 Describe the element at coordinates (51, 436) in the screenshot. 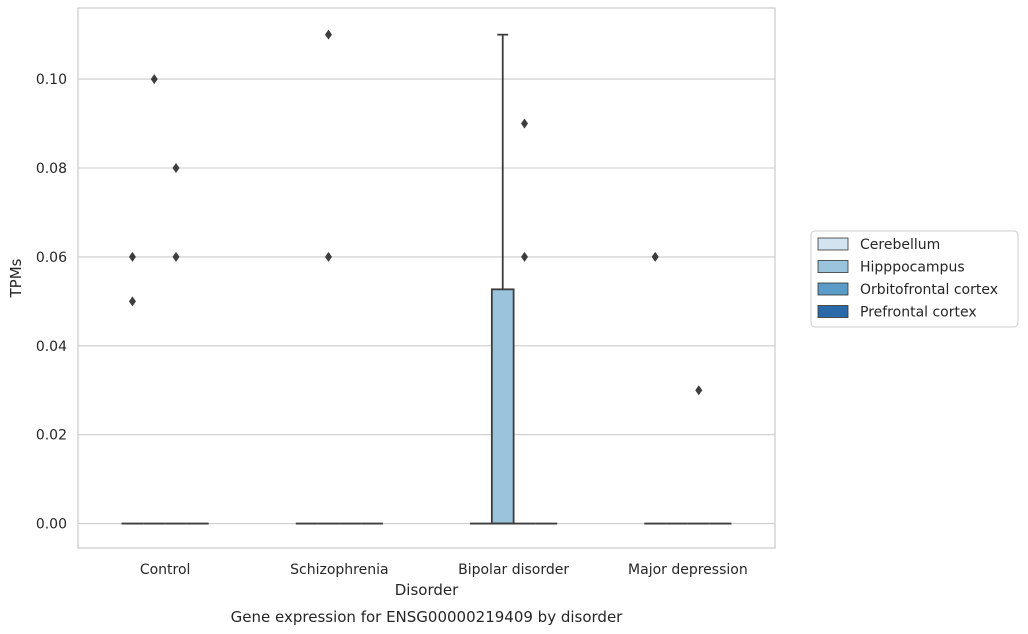

I see `y-tick-label: 0.02` at that location.